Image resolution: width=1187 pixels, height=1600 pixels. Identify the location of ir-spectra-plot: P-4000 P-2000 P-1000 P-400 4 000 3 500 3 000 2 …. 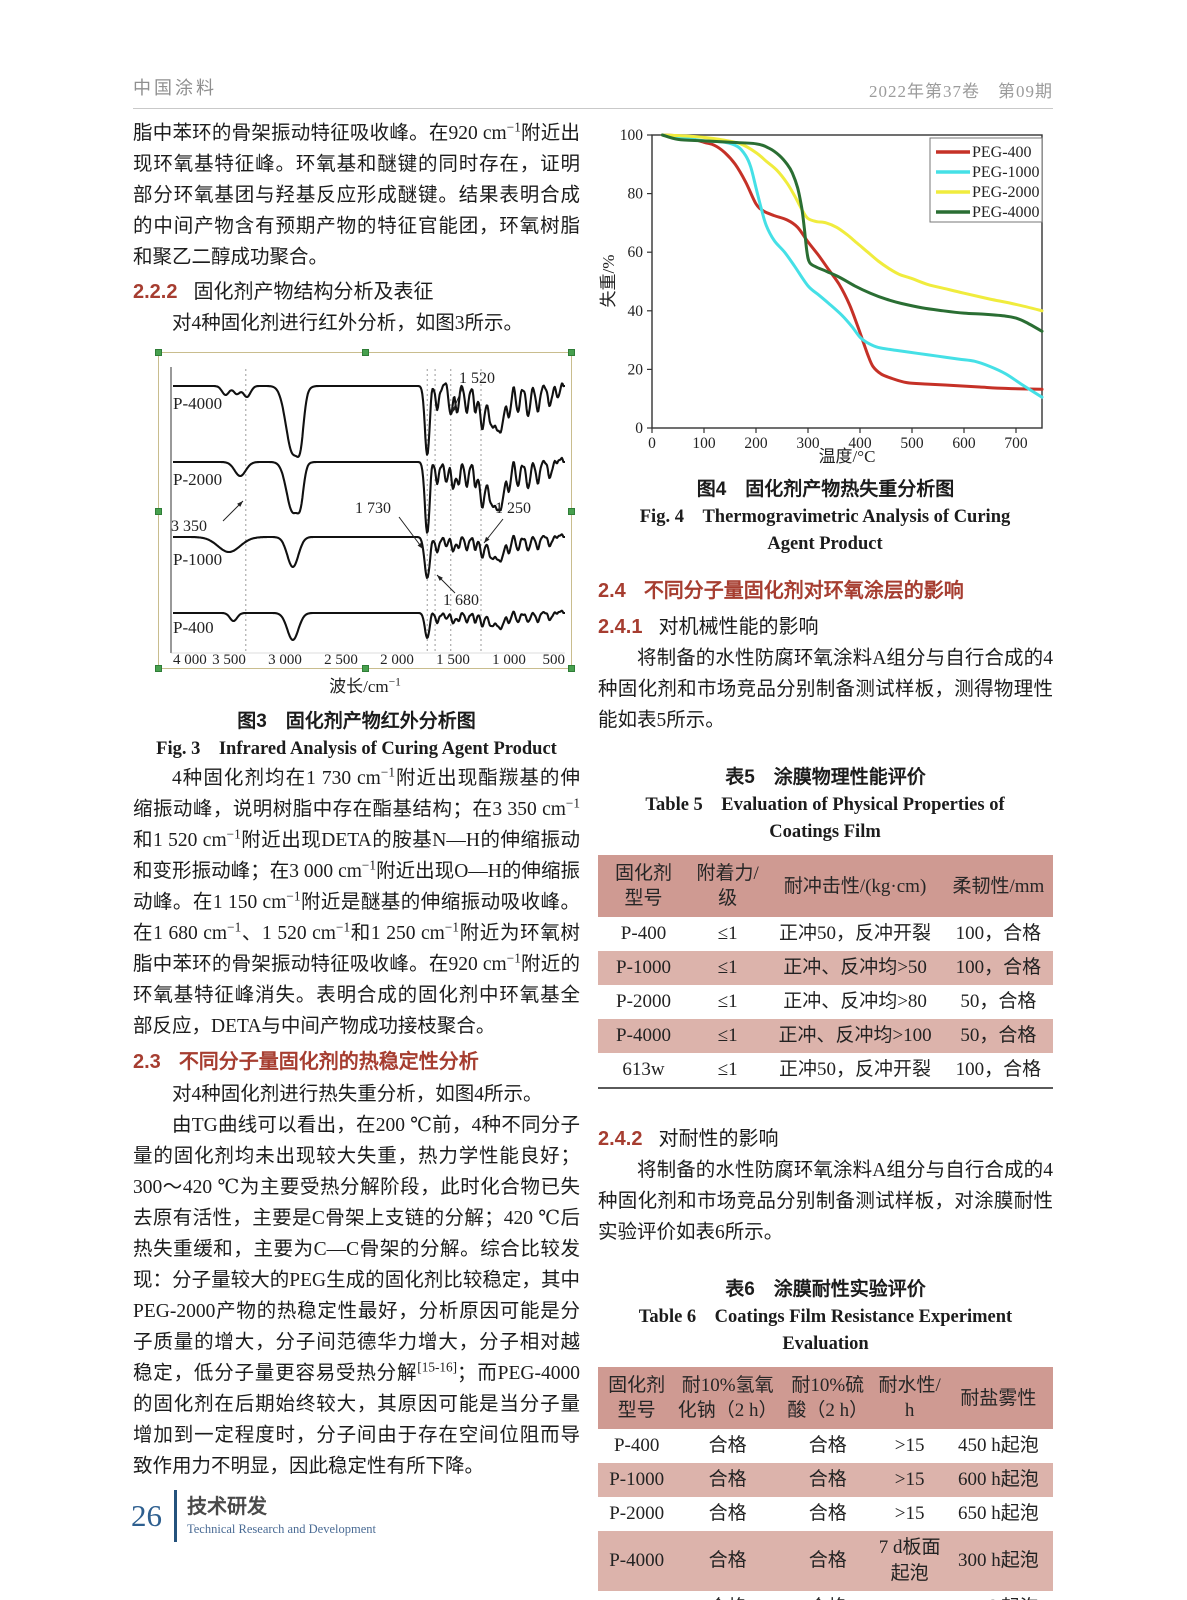
(368, 517).